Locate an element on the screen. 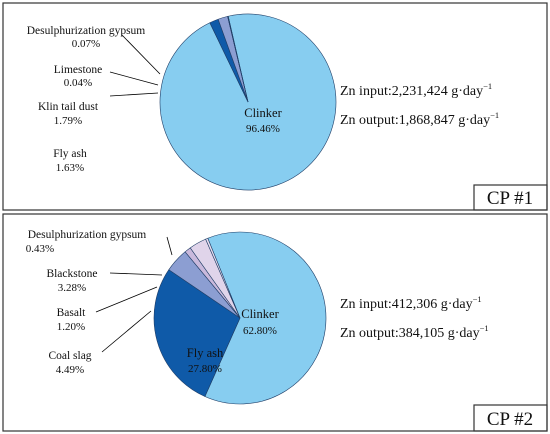 The height and width of the screenshot is (434, 550). label-cp1-clinker: Clinker is located at coordinates (263, 113).